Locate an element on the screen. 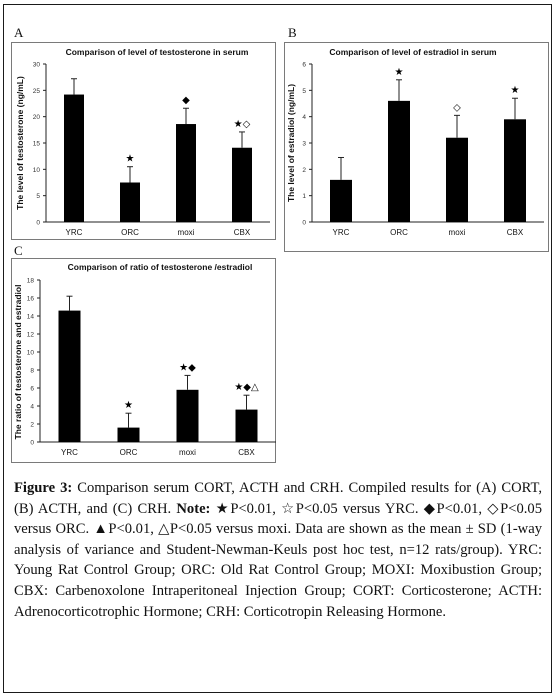 The image size is (557, 698). chart-c-bar-moxi is located at coordinates (187, 415).